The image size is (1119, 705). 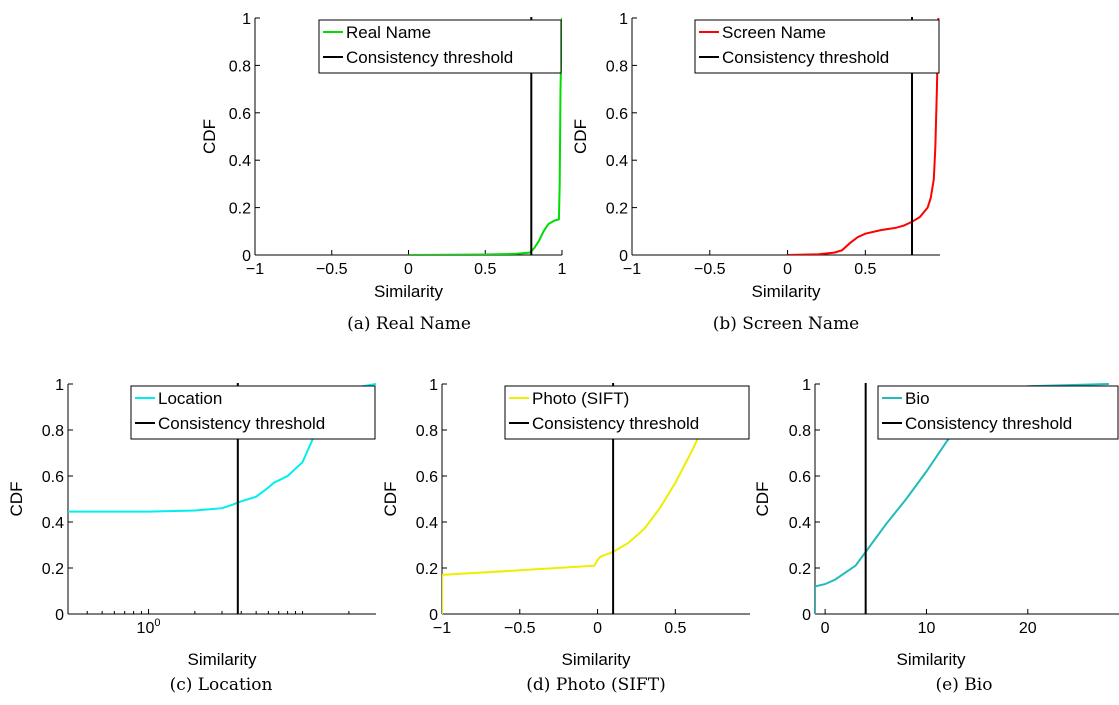 I want to click on legend-entry: Bio, so click(x=917, y=398).